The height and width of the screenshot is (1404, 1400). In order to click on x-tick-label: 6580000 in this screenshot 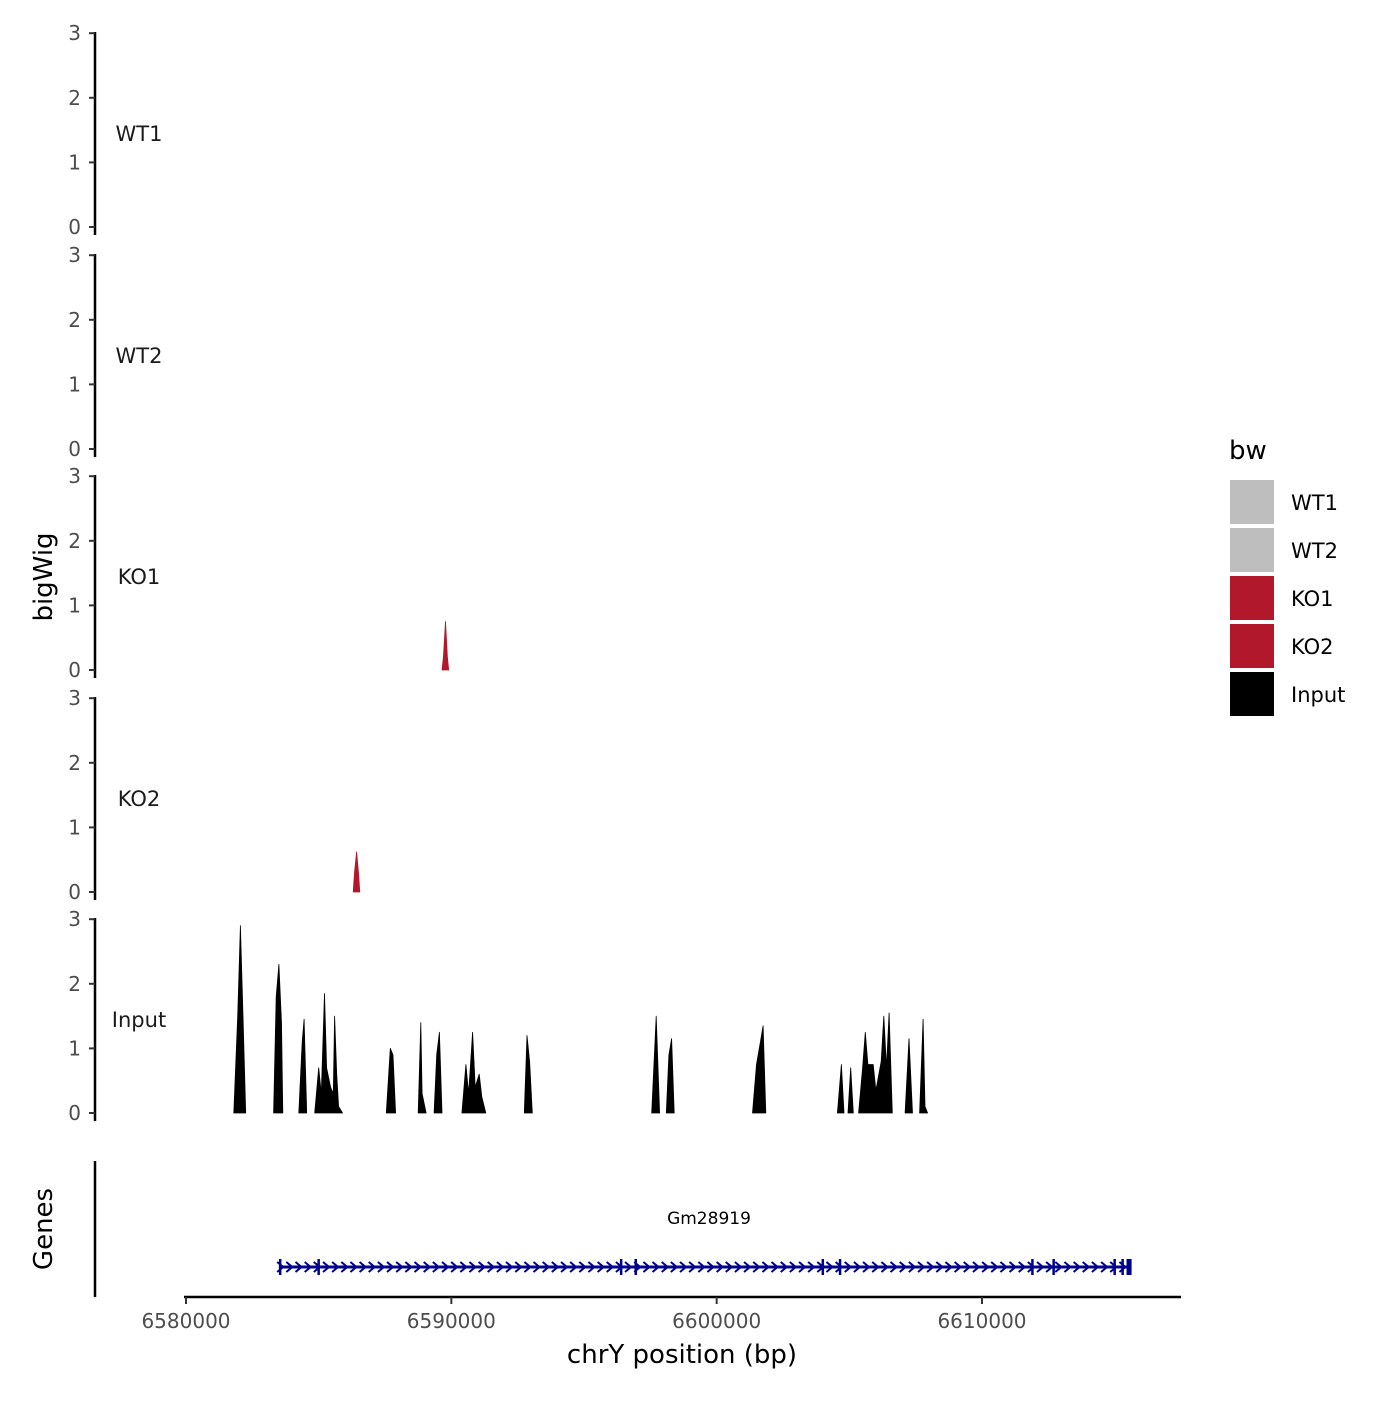, I will do `click(185, 1321)`.